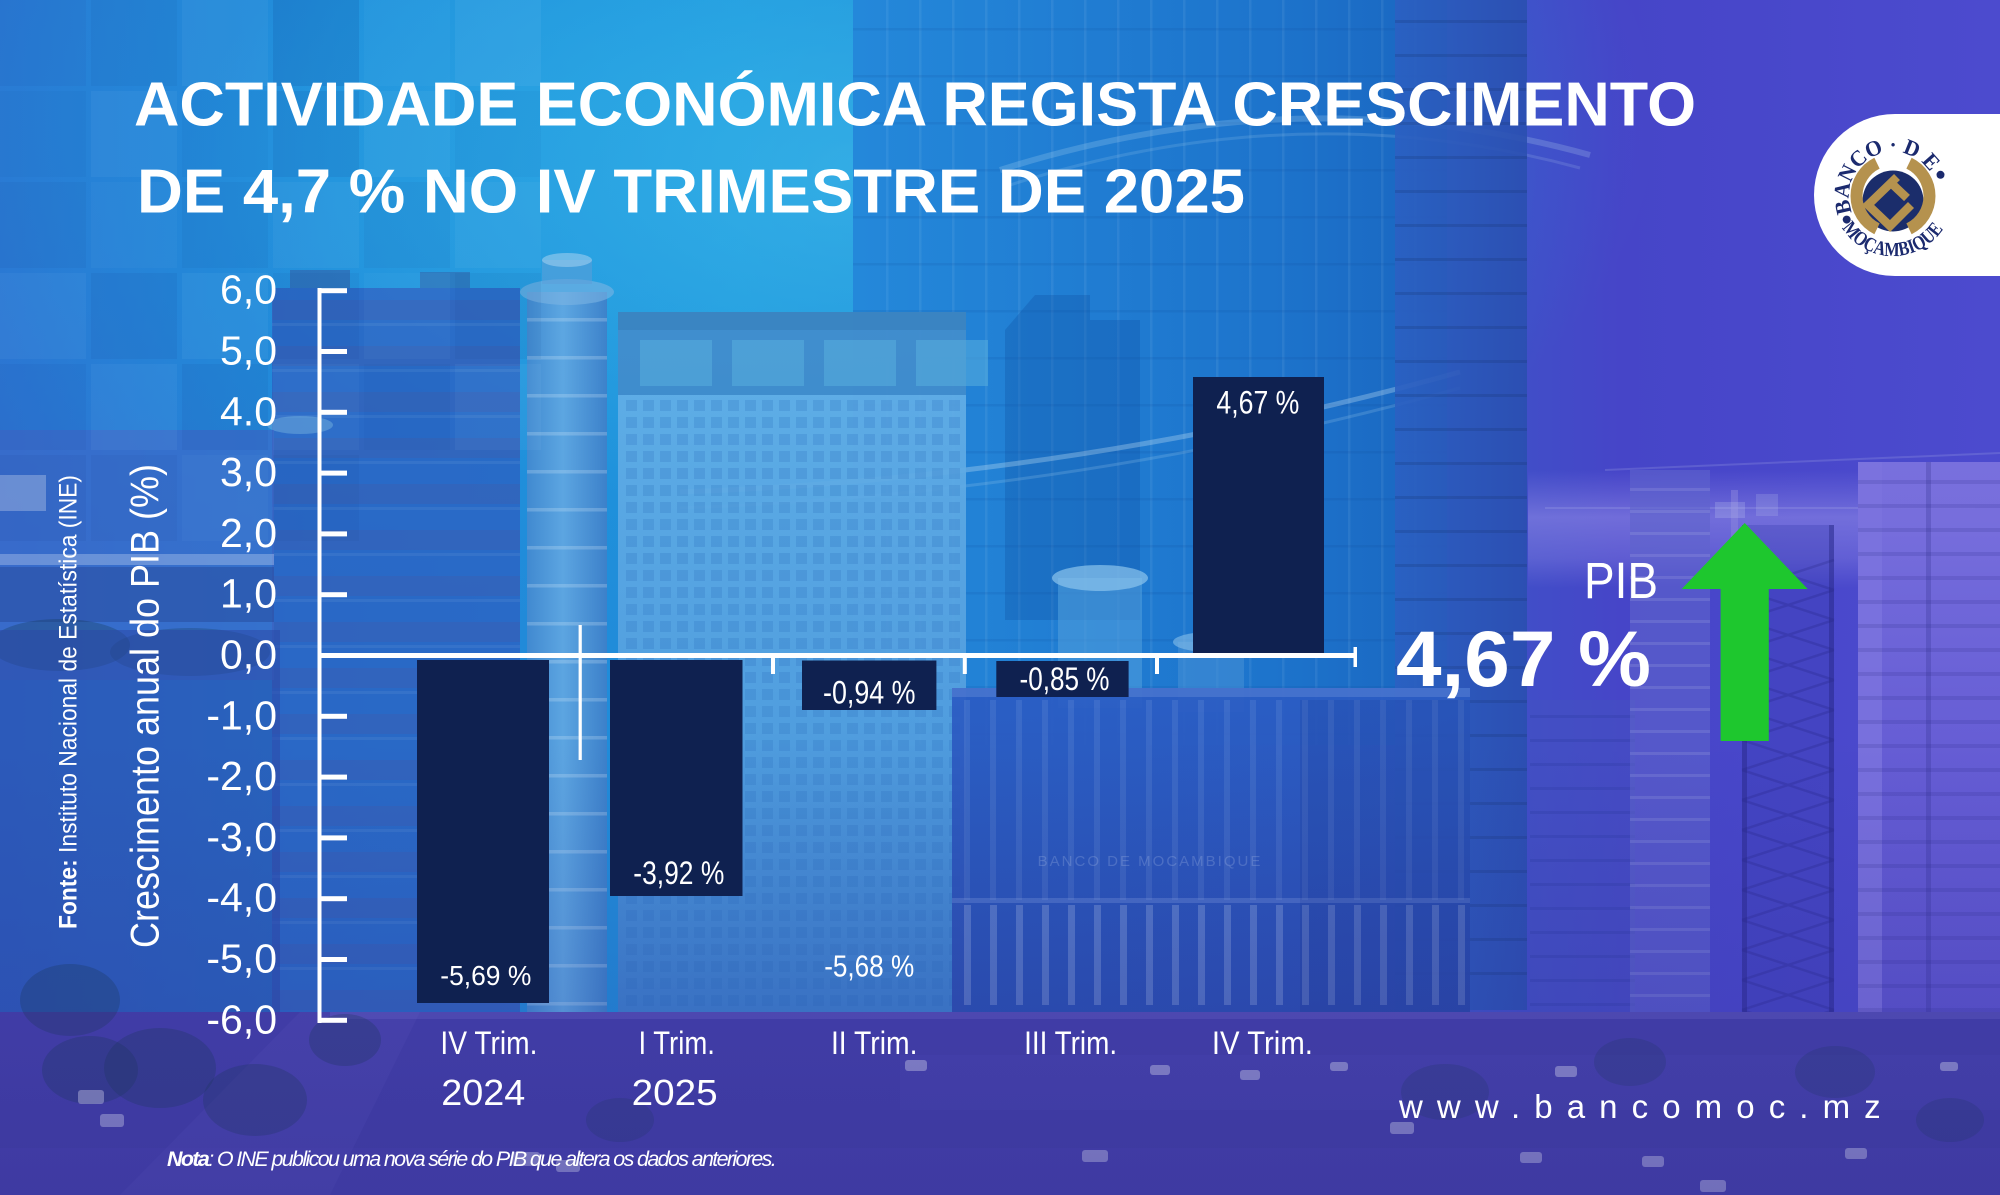 The height and width of the screenshot is (1195, 2000). What do you see at coordinates (241, 776) in the screenshot?
I see `svg-text: -2,0` at bounding box center [241, 776].